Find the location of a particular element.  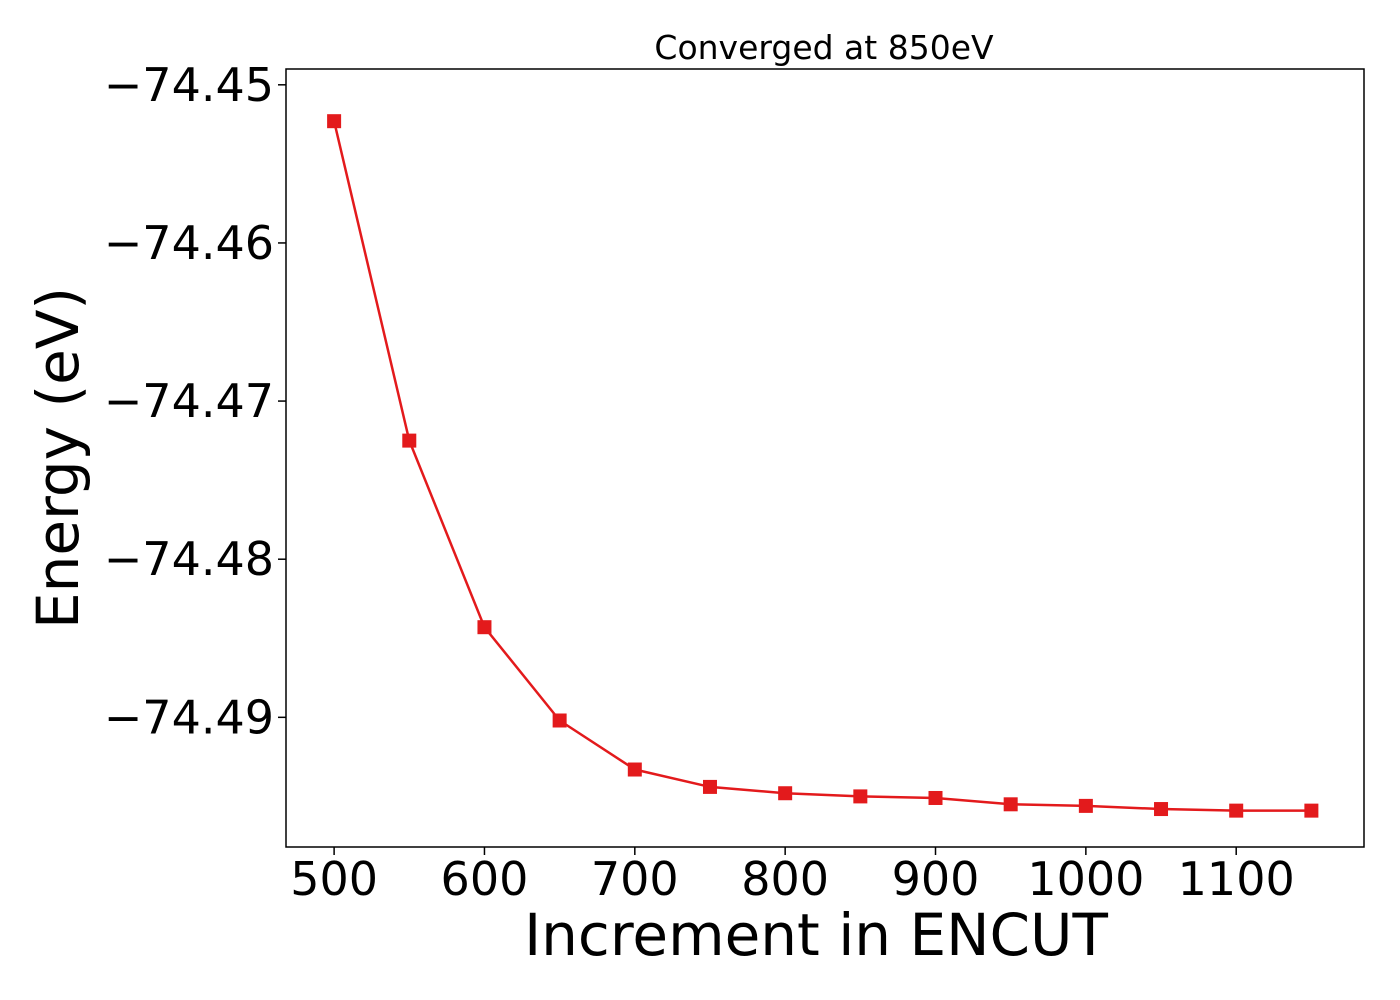

y-tick-label: −74.46 is located at coordinates (189, 243).